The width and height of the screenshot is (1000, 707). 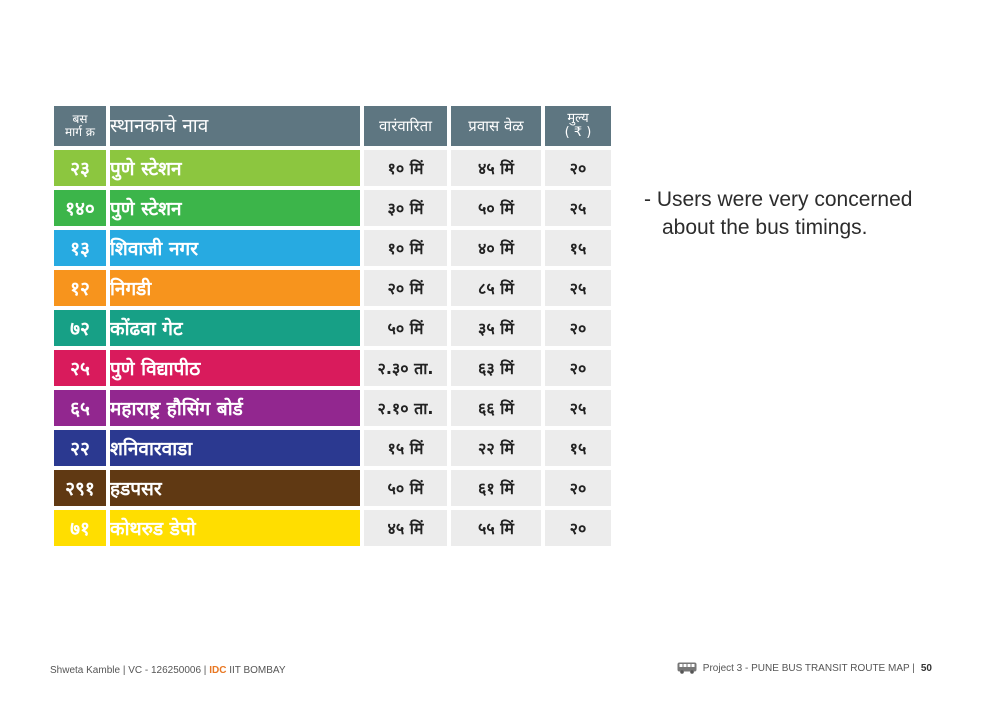 I want to click on frequency-cell: १५ मिं, so click(x=405, y=448).